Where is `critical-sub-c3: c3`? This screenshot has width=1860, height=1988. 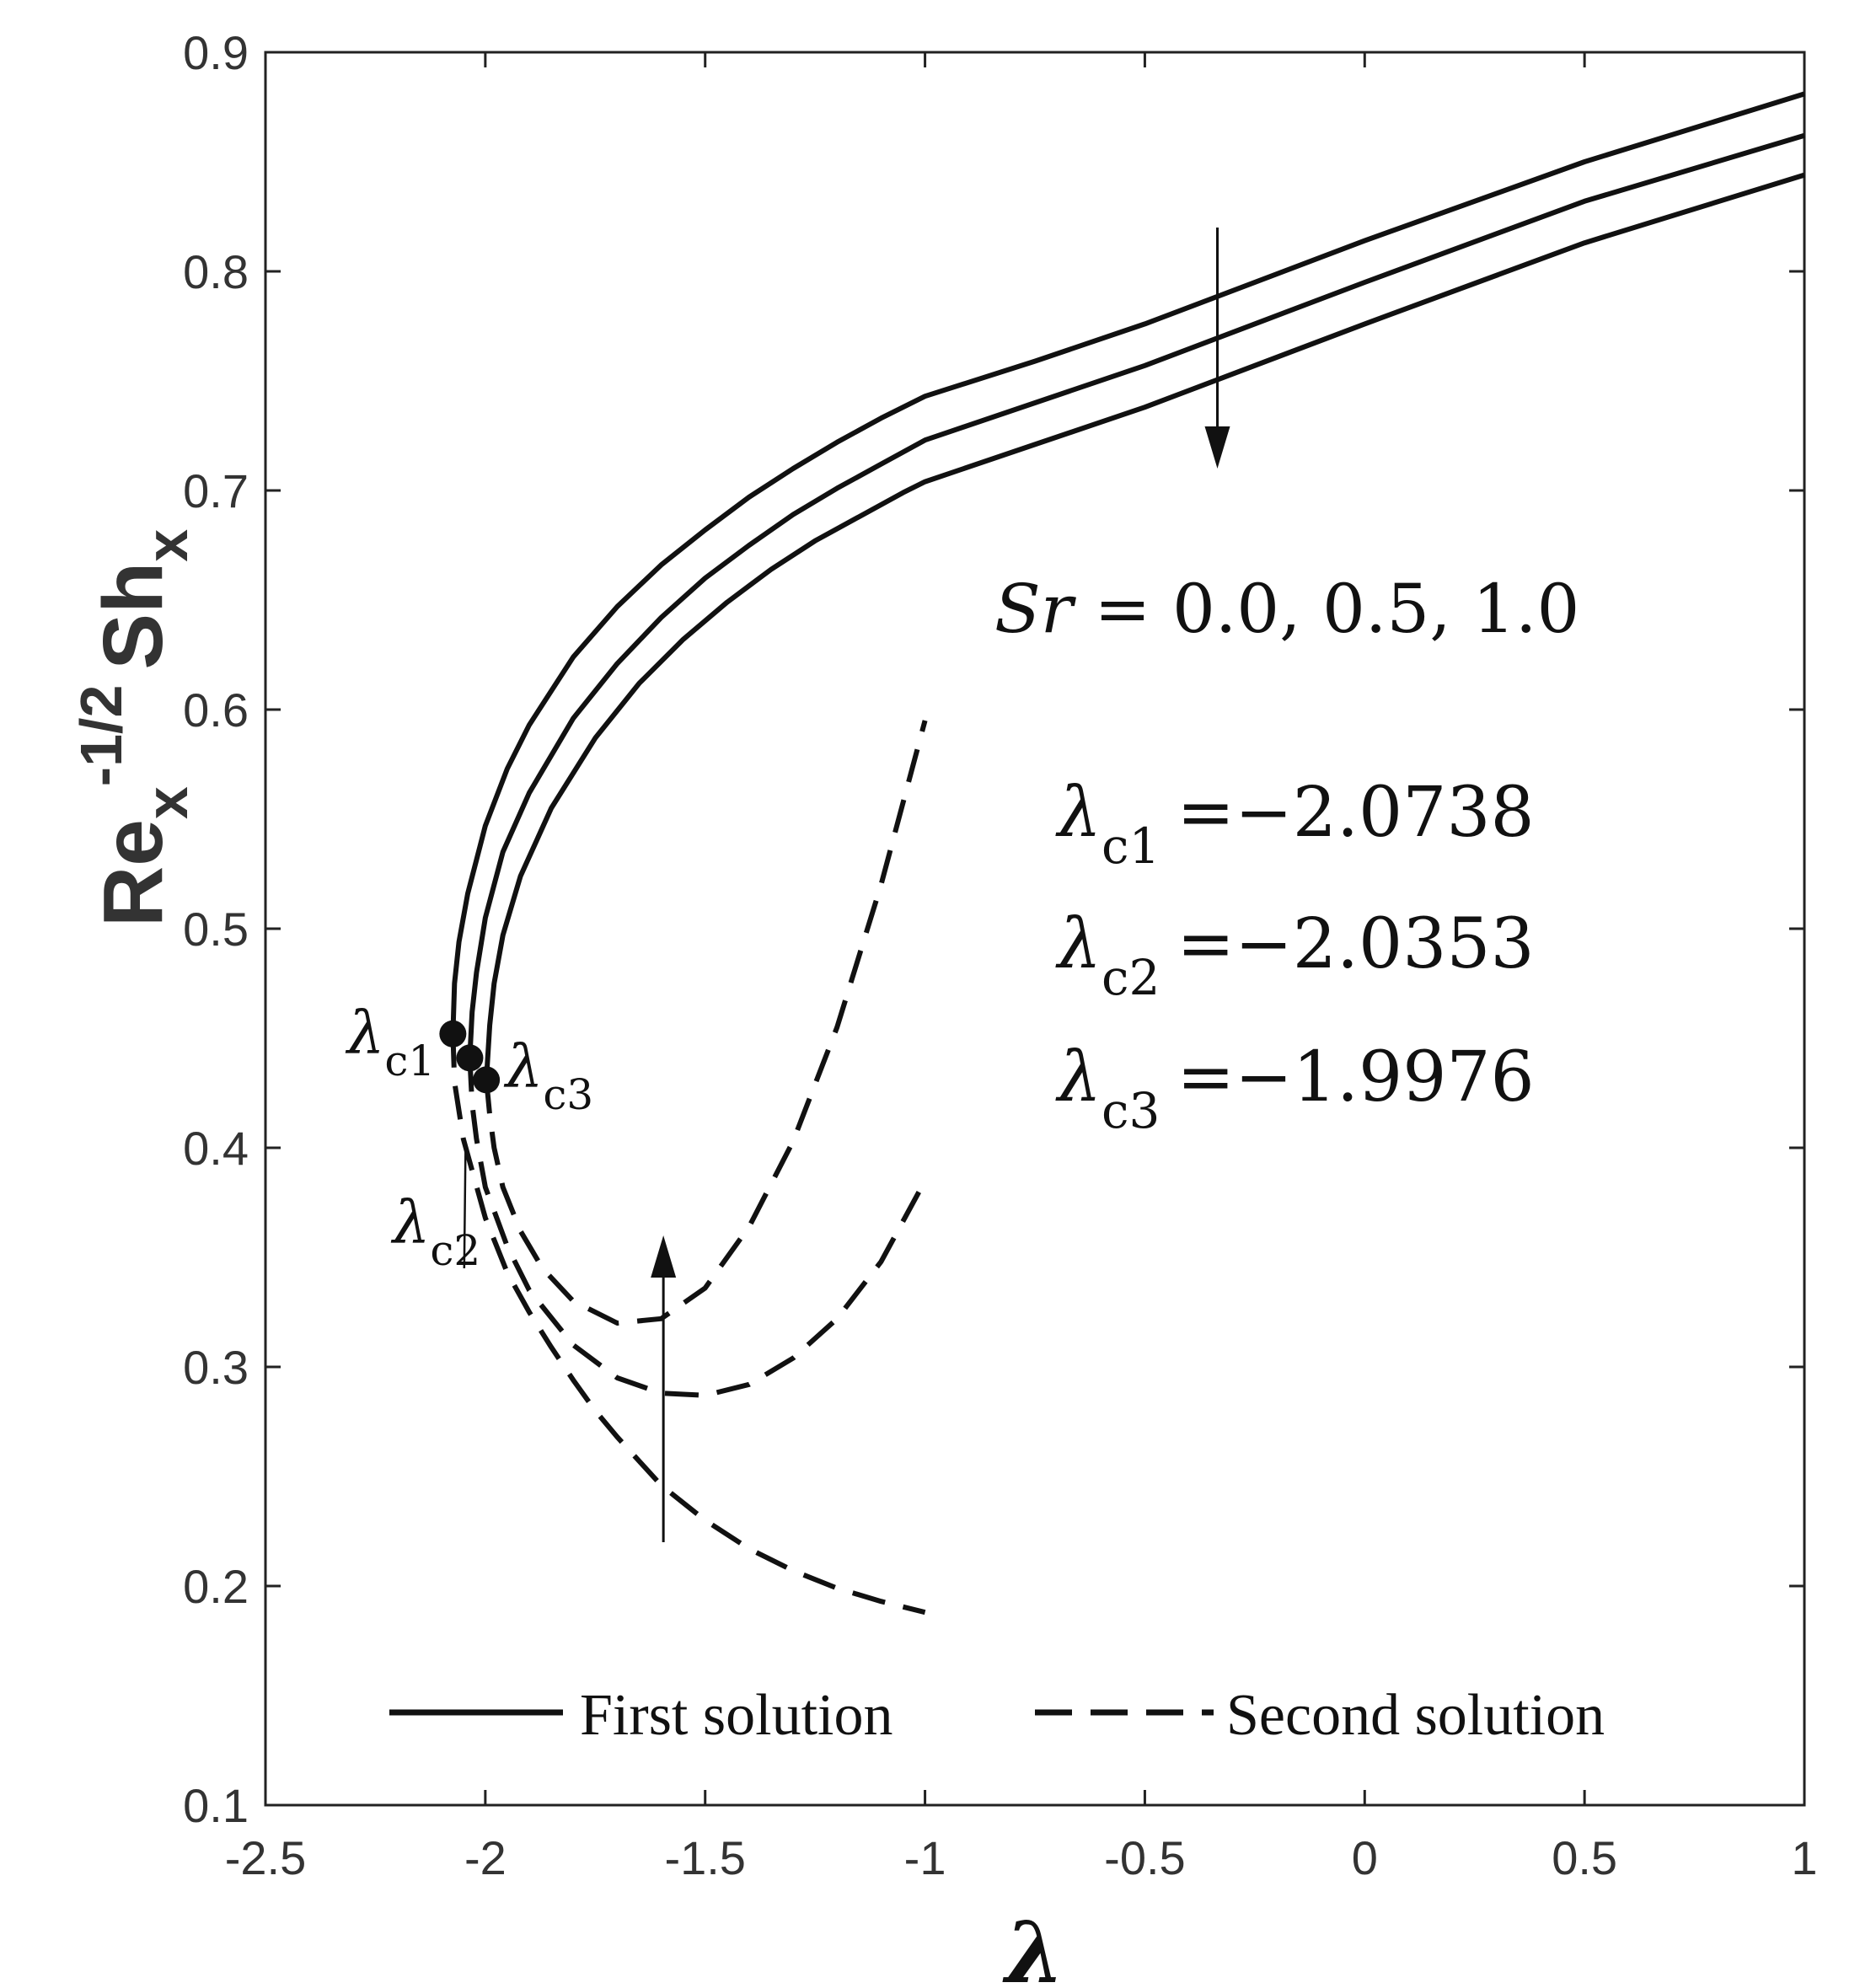
critical-sub-c3: c3 is located at coordinates (1131, 1110).